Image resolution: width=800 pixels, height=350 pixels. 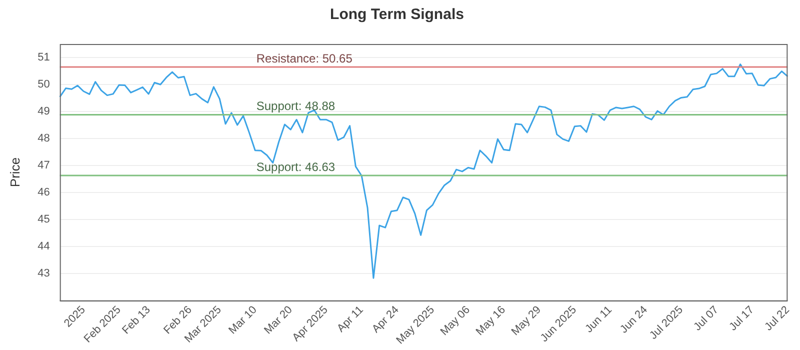 What do you see at coordinates (777, 319) in the screenshot?
I see `x-tick-label: Jul 22` at bounding box center [777, 319].